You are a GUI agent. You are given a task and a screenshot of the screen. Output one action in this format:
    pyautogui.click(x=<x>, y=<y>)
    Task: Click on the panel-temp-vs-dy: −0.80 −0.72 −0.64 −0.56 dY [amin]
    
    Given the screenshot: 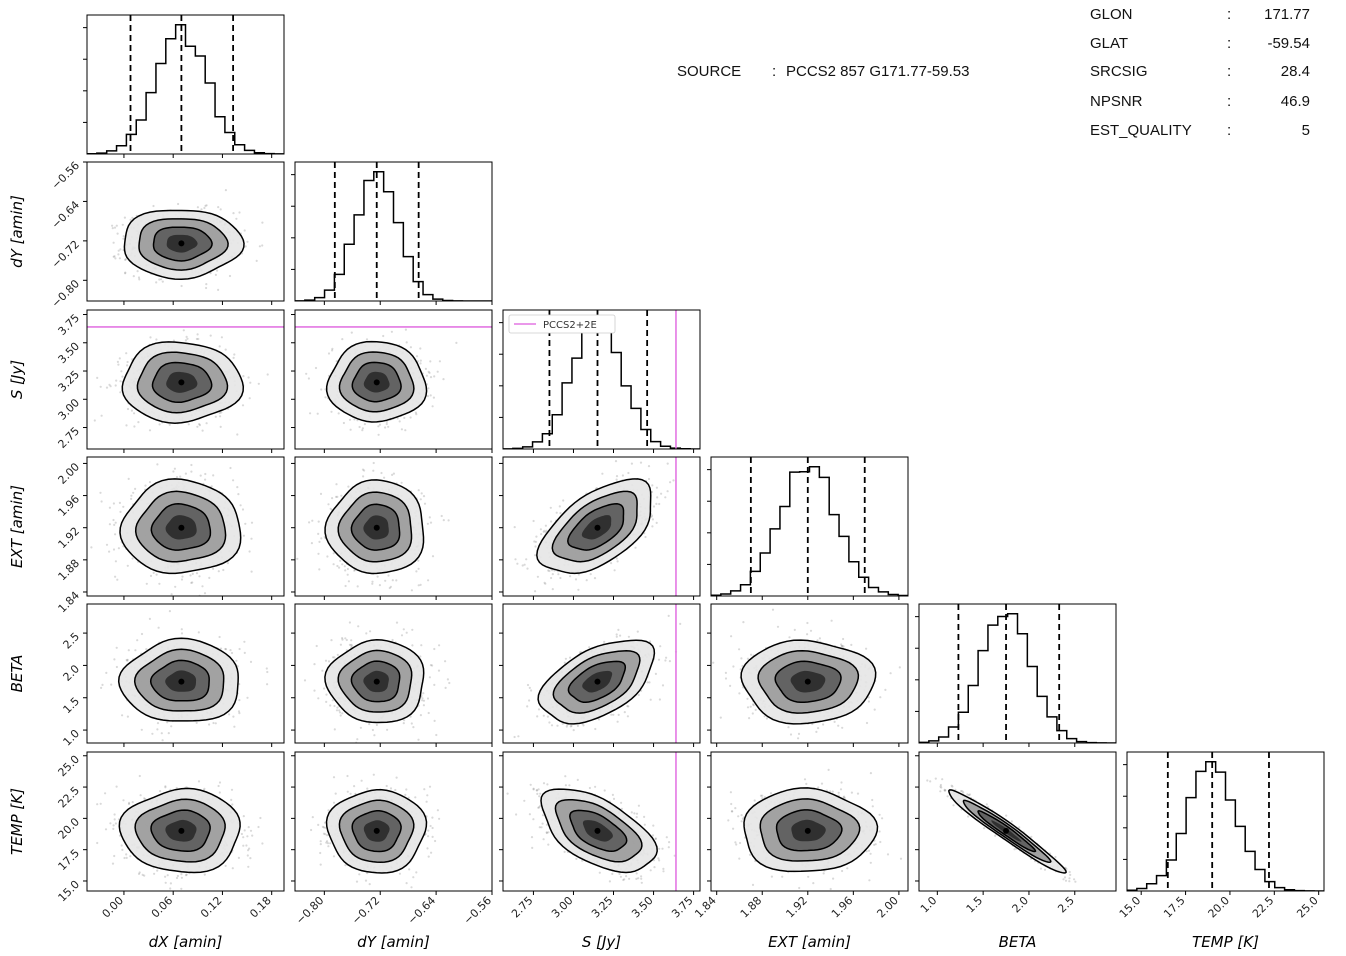 What is the action you would take?
    pyautogui.click(x=392, y=851)
    